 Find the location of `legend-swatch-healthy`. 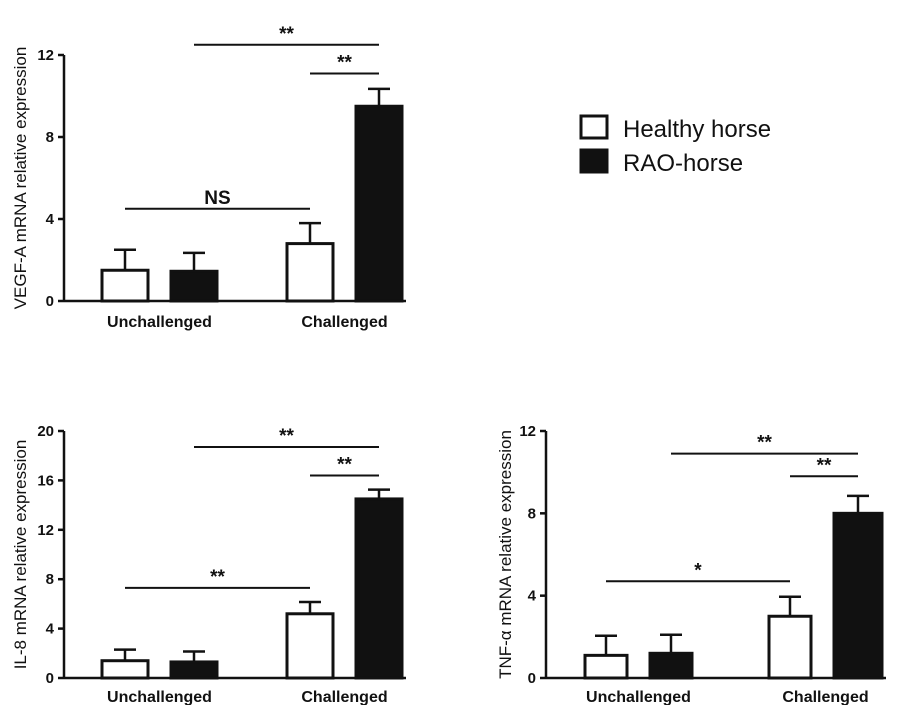

legend-swatch-healthy is located at coordinates (594, 127).